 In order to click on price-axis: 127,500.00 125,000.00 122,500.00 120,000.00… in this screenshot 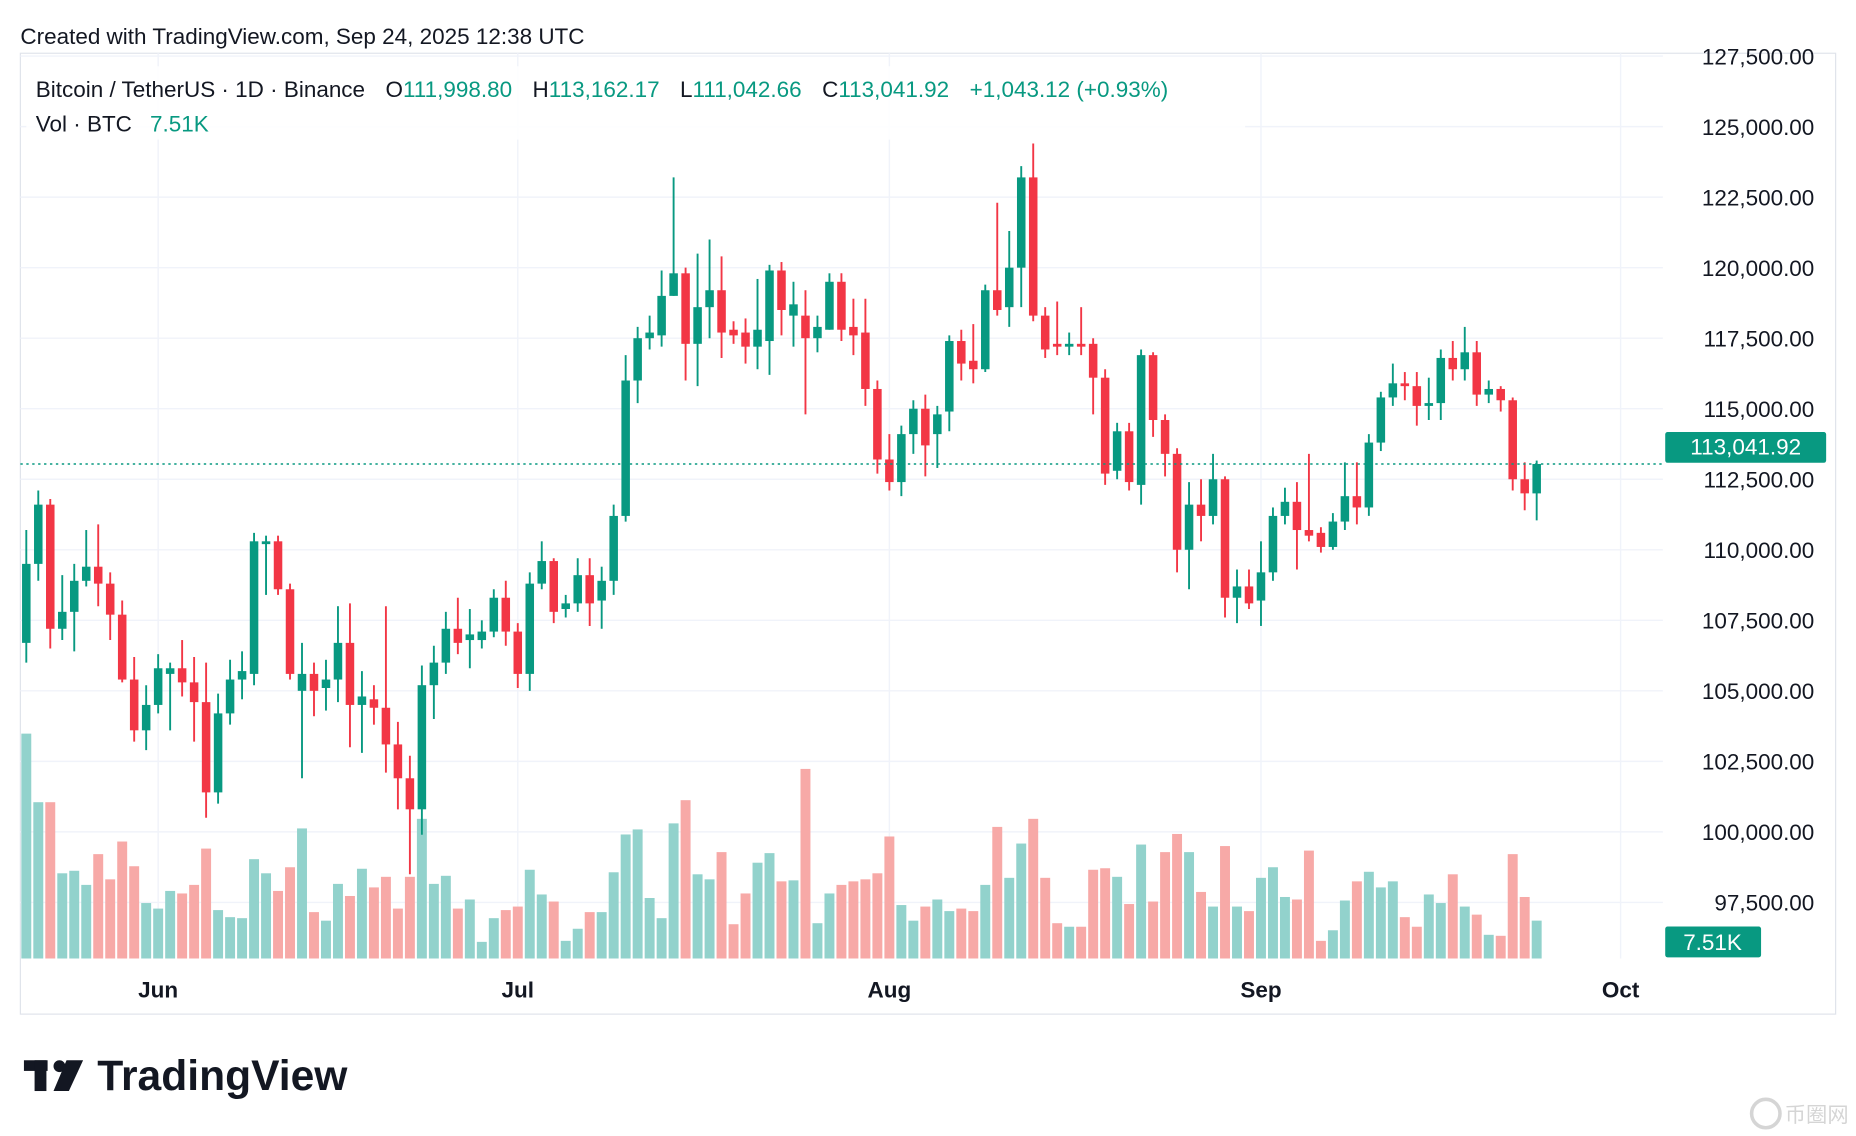, I will do `click(1758, 479)`.